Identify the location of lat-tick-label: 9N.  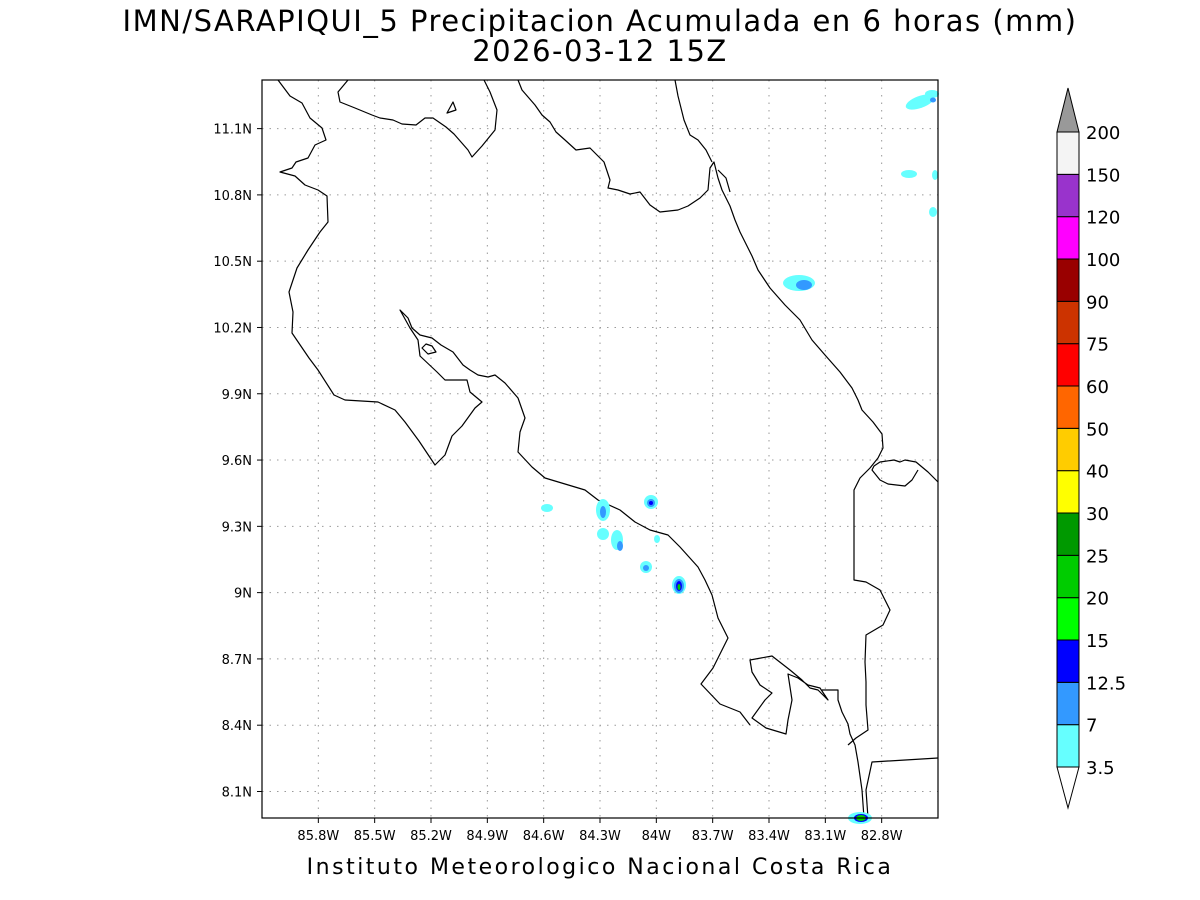
(243, 594).